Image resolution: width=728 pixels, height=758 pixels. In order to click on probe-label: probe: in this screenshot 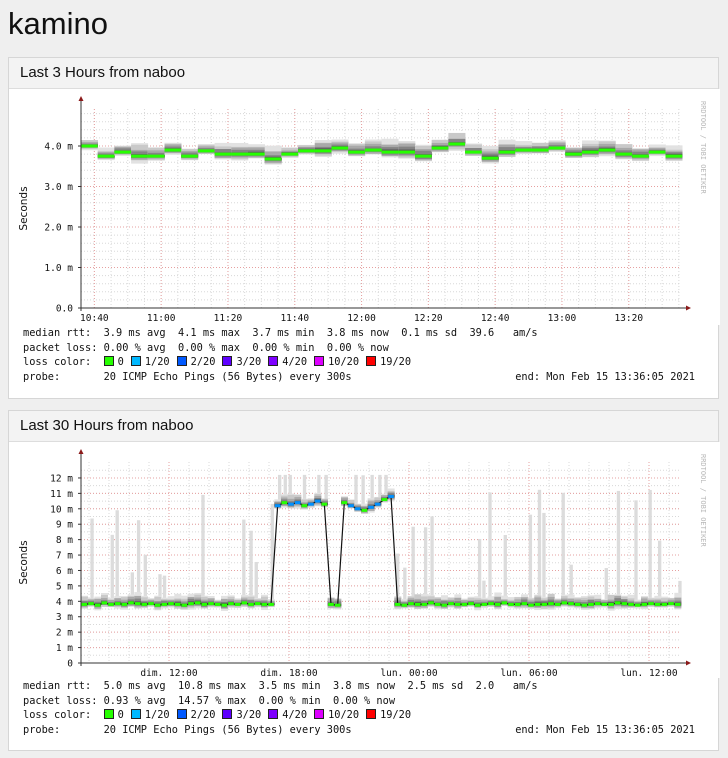, I will do `click(42, 376)`.